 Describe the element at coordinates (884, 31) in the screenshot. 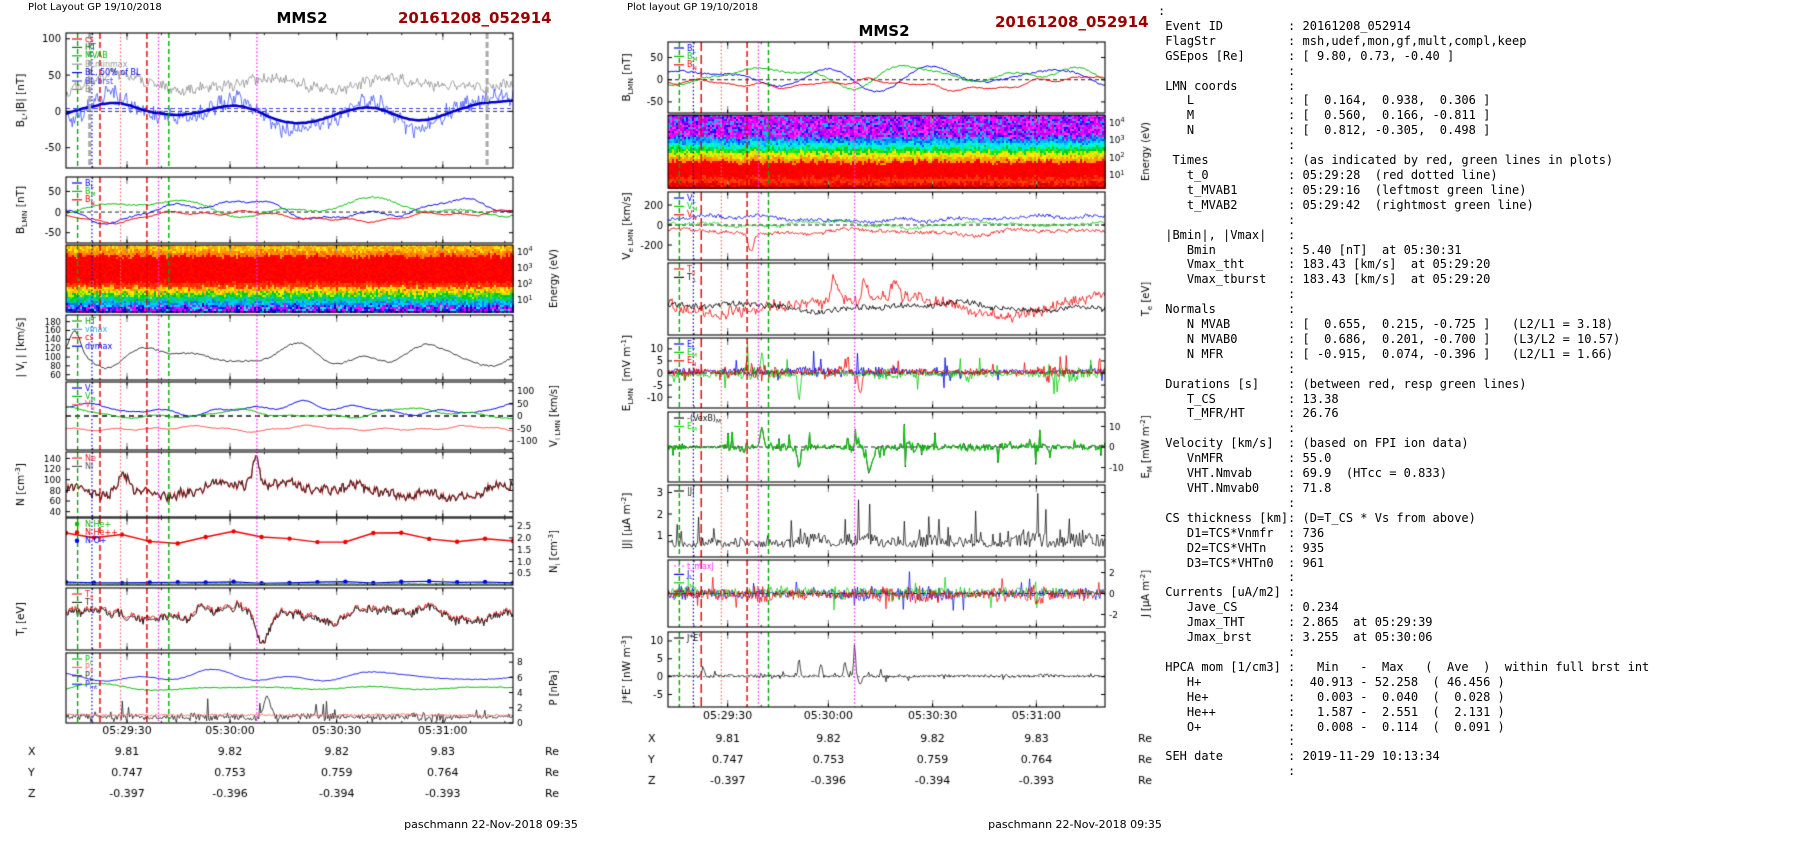

I see `middle-figure-title: MMS2` at that location.